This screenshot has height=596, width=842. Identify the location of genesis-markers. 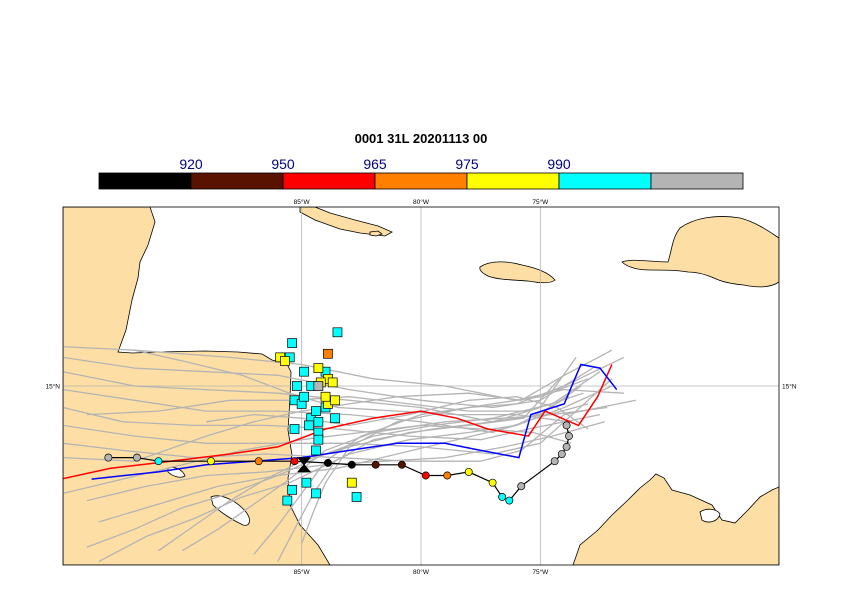
(318, 416).